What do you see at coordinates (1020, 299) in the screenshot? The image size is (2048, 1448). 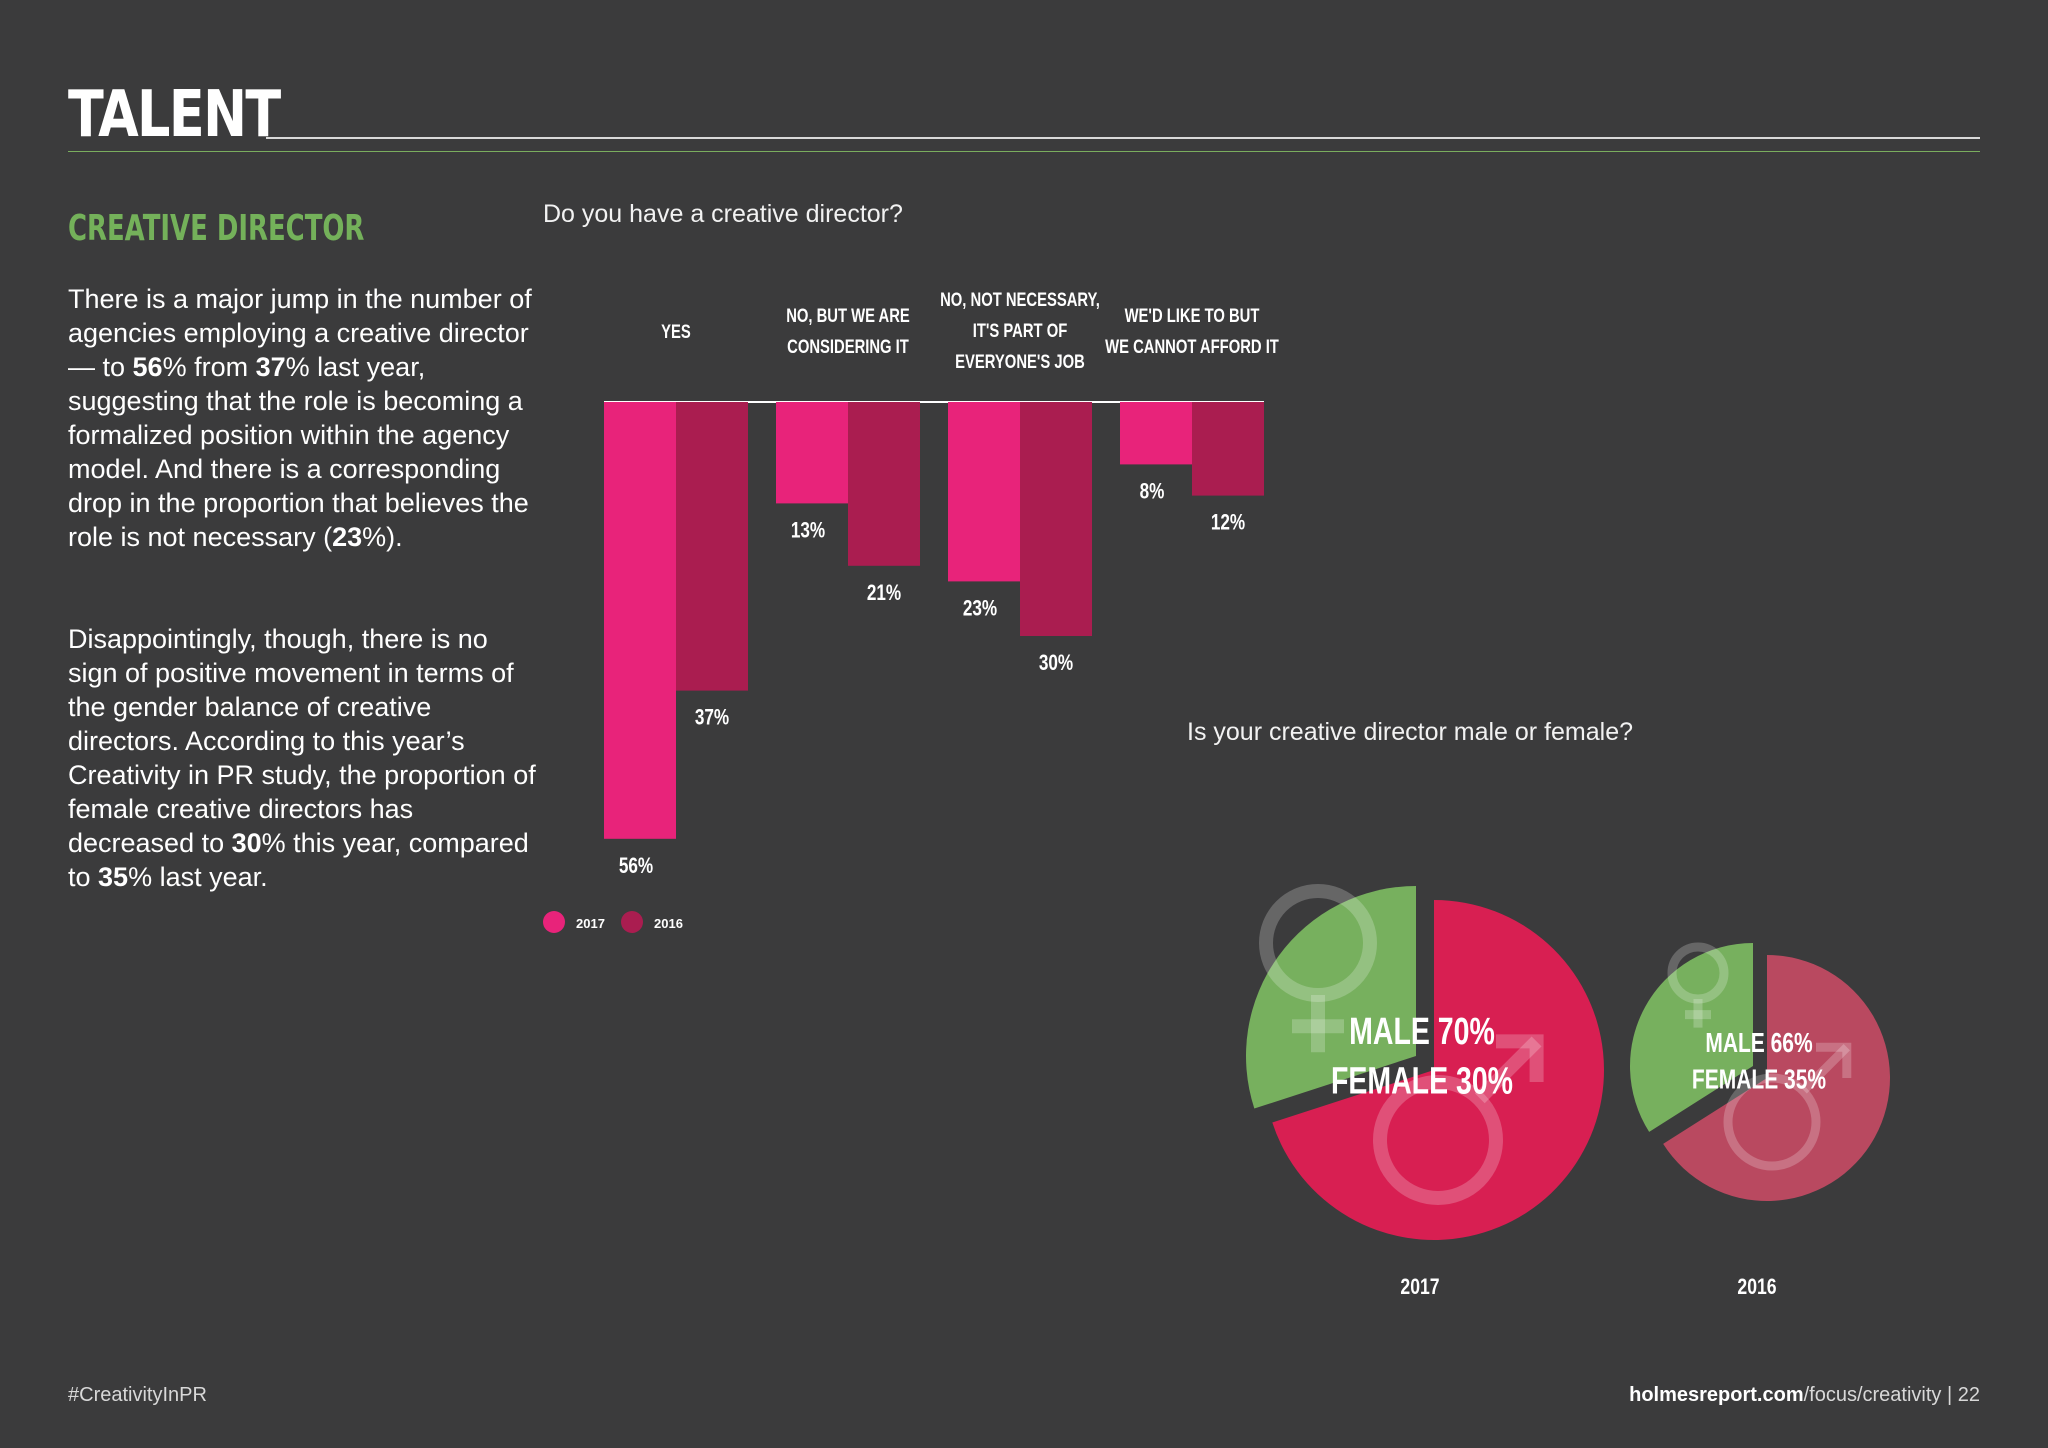 I see `category-label: NO, NOT NECESSARY,` at bounding box center [1020, 299].